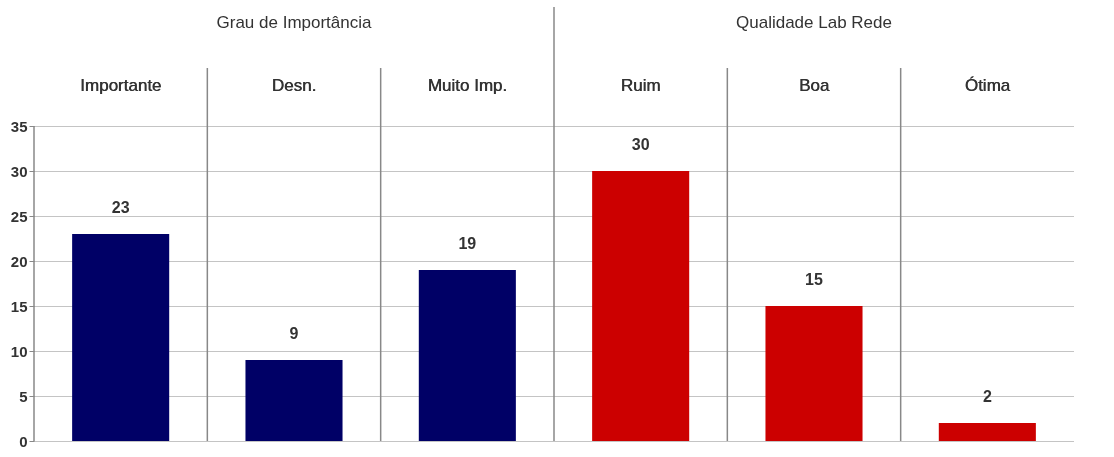 This screenshot has height=457, width=1114. I want to click on y-tick-label: 10, so click(19, 351).